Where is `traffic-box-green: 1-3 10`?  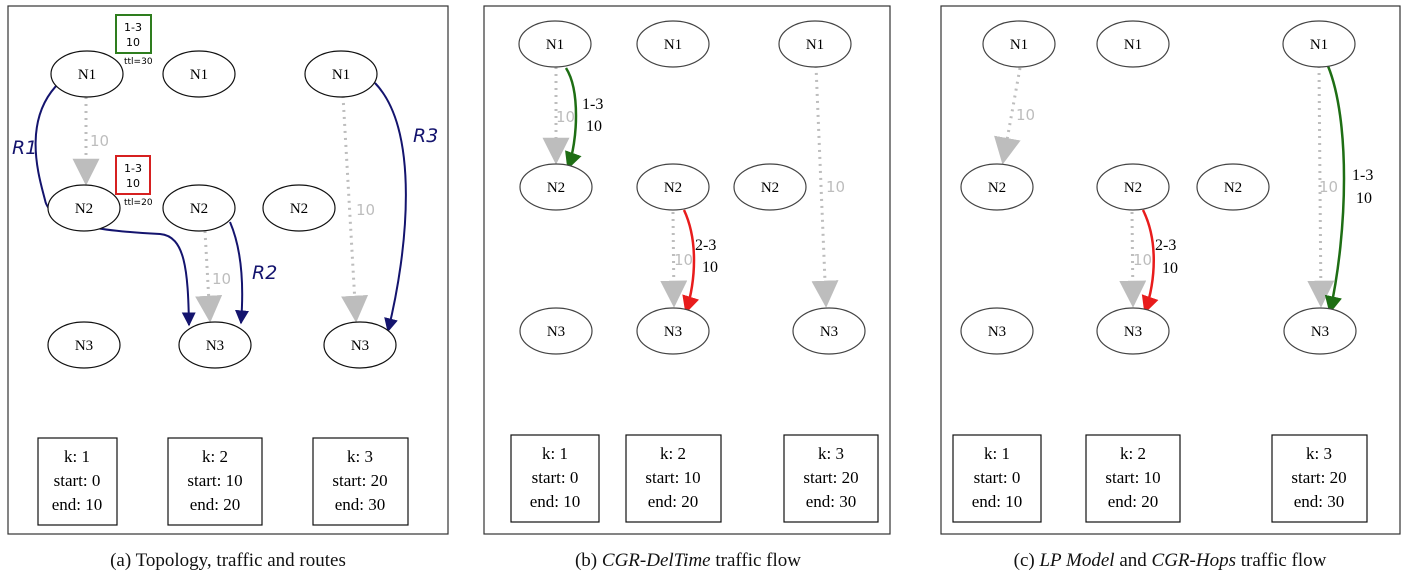
traffic-box-green: 1-3 10 is located at coordinates (133, 34).